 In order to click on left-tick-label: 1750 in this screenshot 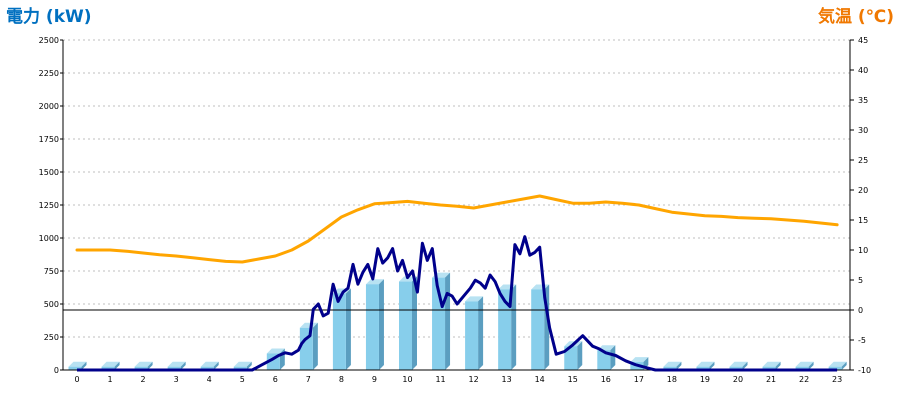, I will do `click(49, 139)`.